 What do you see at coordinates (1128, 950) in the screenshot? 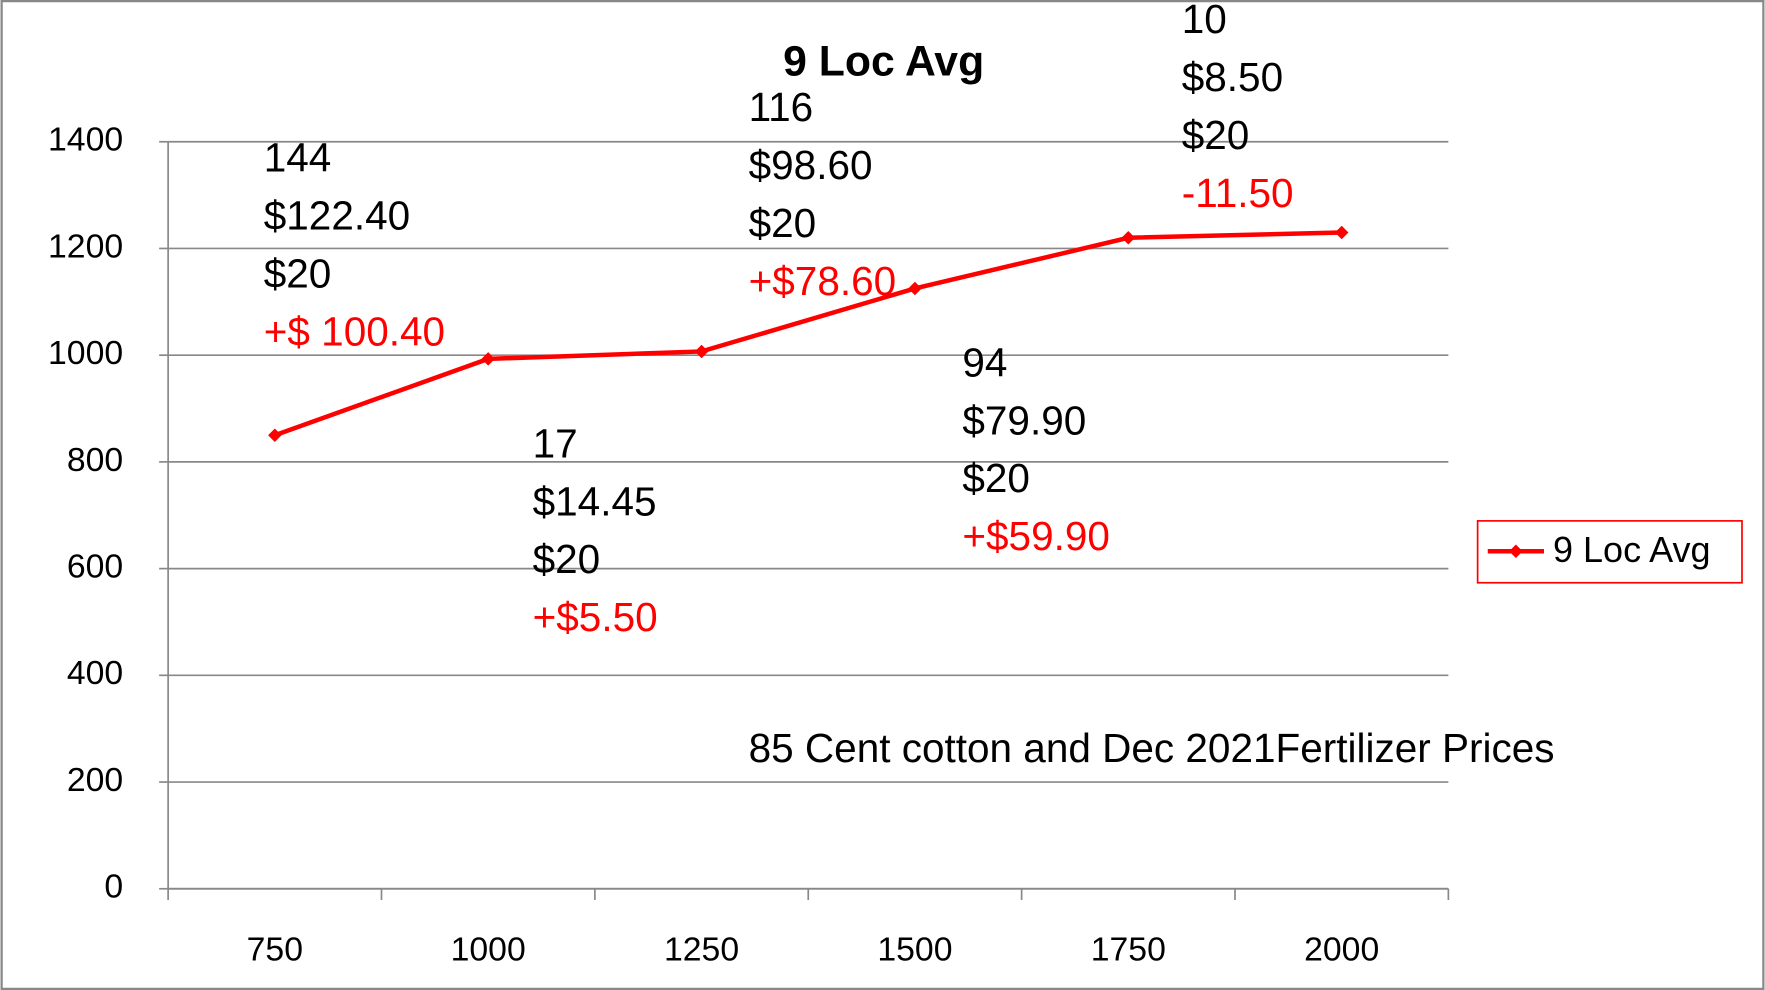
I see `x-tick-label: 1750` at bounding box center [1128, 950].